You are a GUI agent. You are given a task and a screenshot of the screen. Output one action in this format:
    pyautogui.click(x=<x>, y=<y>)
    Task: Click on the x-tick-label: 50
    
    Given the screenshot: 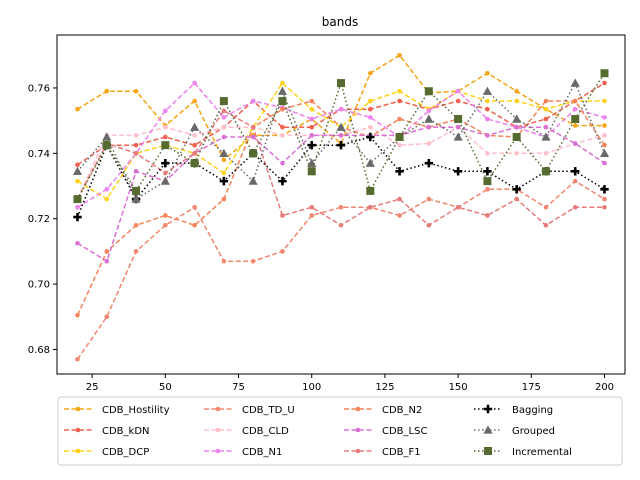 What is the action you would take?
    pyautogui.click(x=165, y=387)
    